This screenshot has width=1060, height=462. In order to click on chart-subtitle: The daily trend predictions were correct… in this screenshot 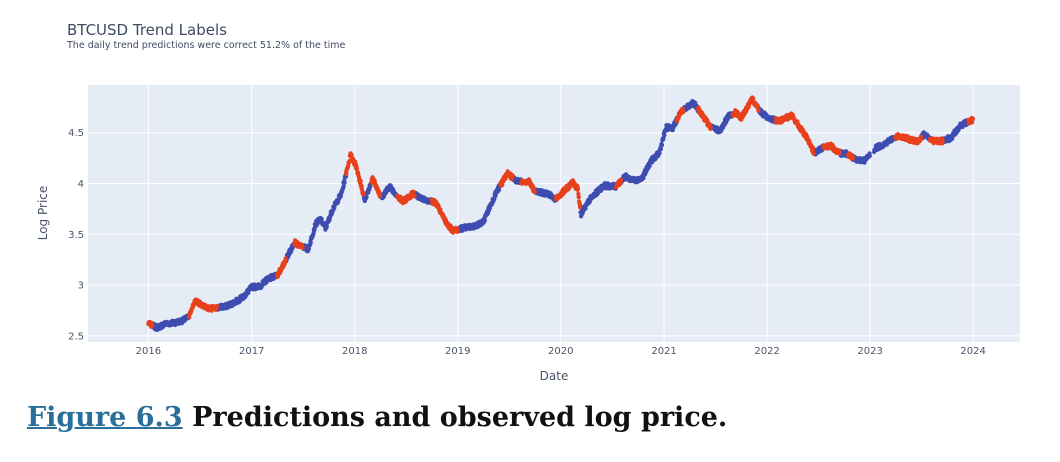, I will do `click(206, 45)`.